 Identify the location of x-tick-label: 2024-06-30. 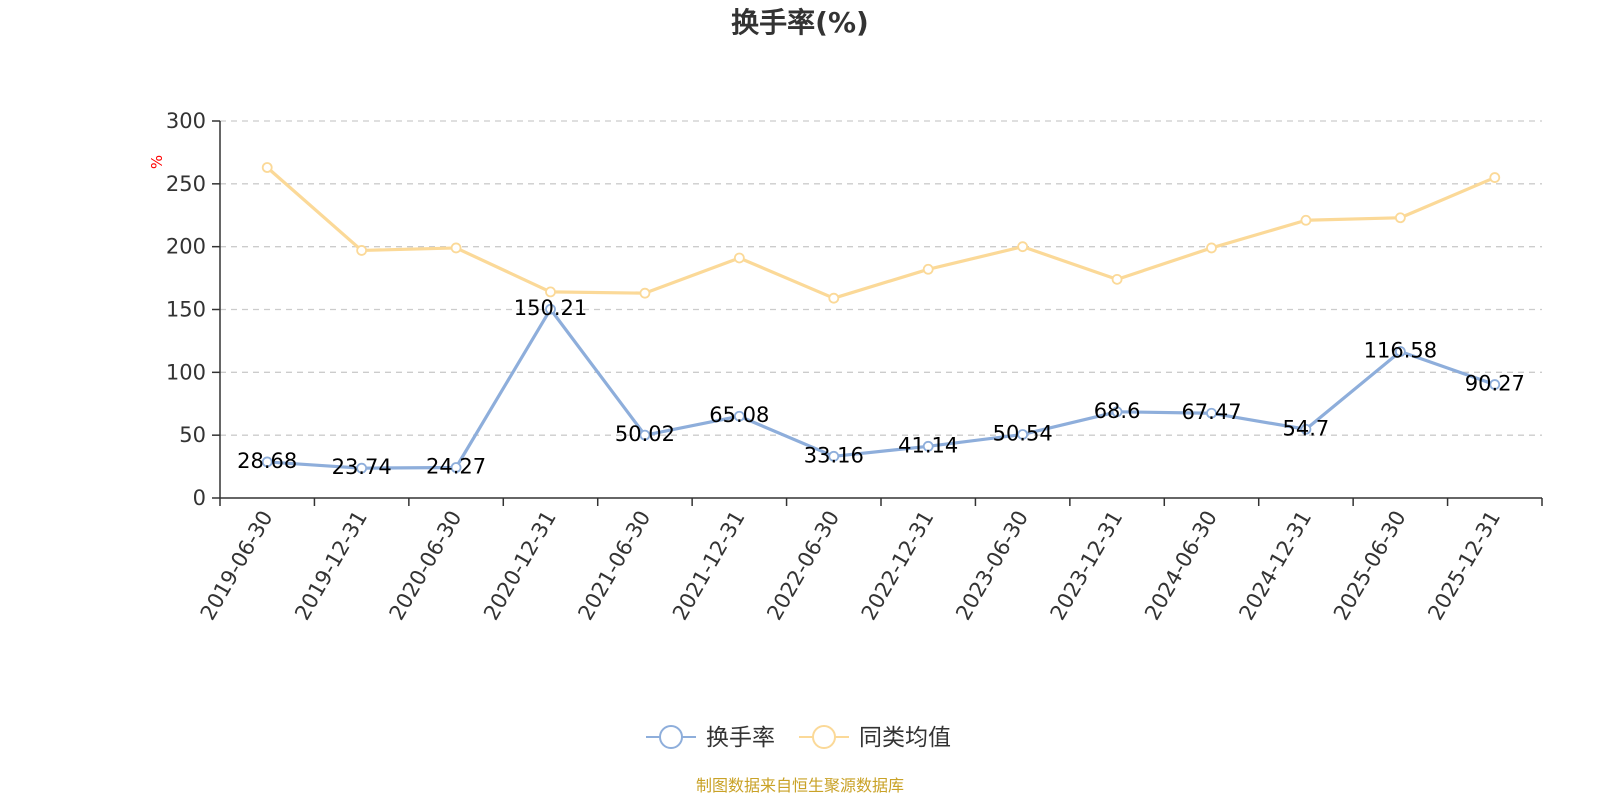
(1181, 566).